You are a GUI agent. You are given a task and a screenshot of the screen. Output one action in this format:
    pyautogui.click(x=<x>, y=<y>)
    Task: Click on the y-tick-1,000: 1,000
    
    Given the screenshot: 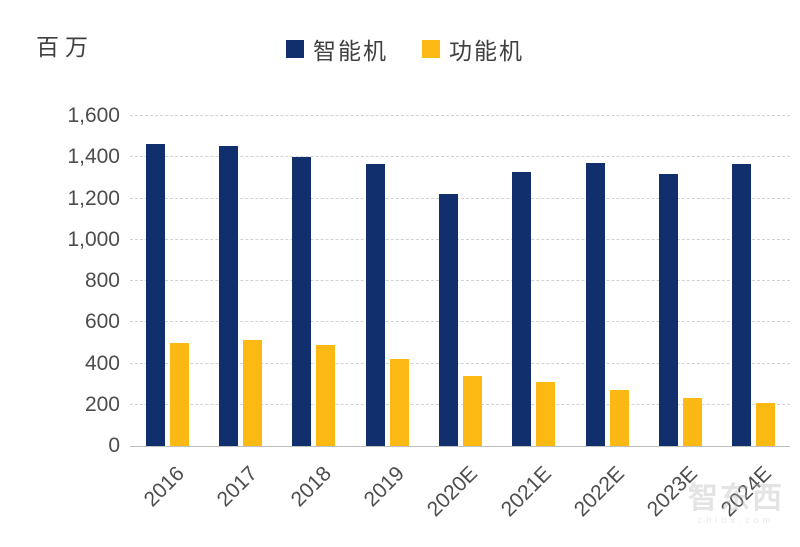 What is the action you would take?
    pyautogui.click(x=93, y=239)
    